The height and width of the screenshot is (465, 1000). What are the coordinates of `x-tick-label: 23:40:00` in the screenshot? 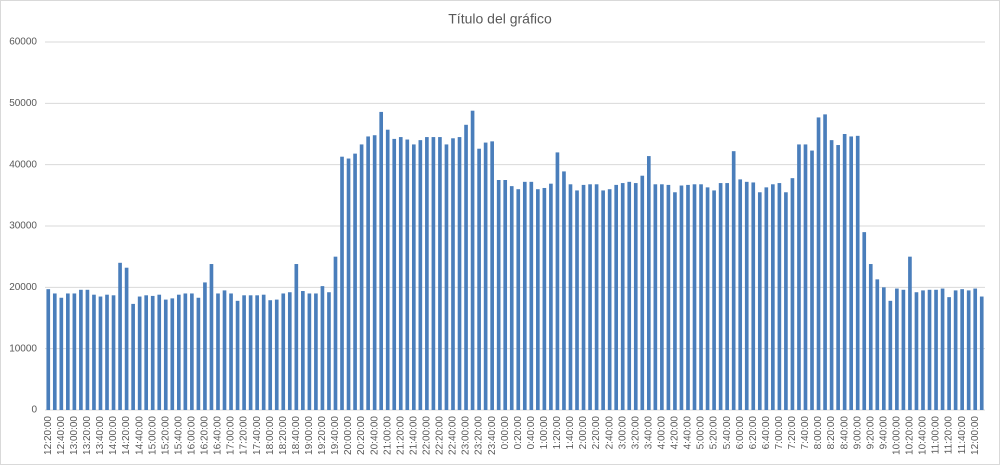 It's located at (492, 435).